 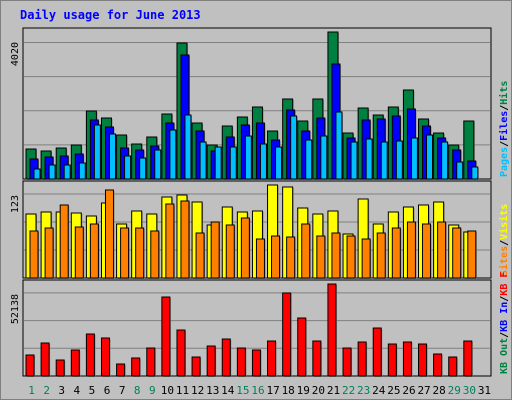 What do you see at coordinates (504, 222) in the screenshot?
I see `legend-entry: Visits` at bounding box center [504, 222].